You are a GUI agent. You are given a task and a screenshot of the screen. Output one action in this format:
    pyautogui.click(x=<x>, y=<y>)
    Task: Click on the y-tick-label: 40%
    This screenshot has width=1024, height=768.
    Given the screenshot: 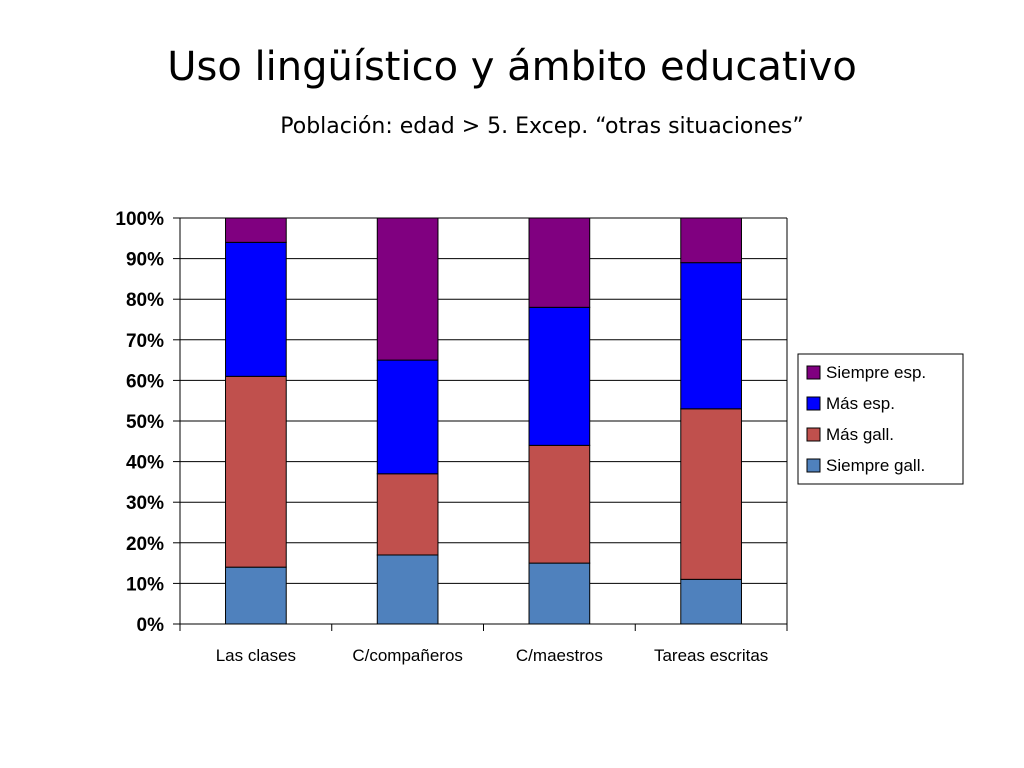 What is the action you would take?
    pyautogui.click(x=145, y=463)
    